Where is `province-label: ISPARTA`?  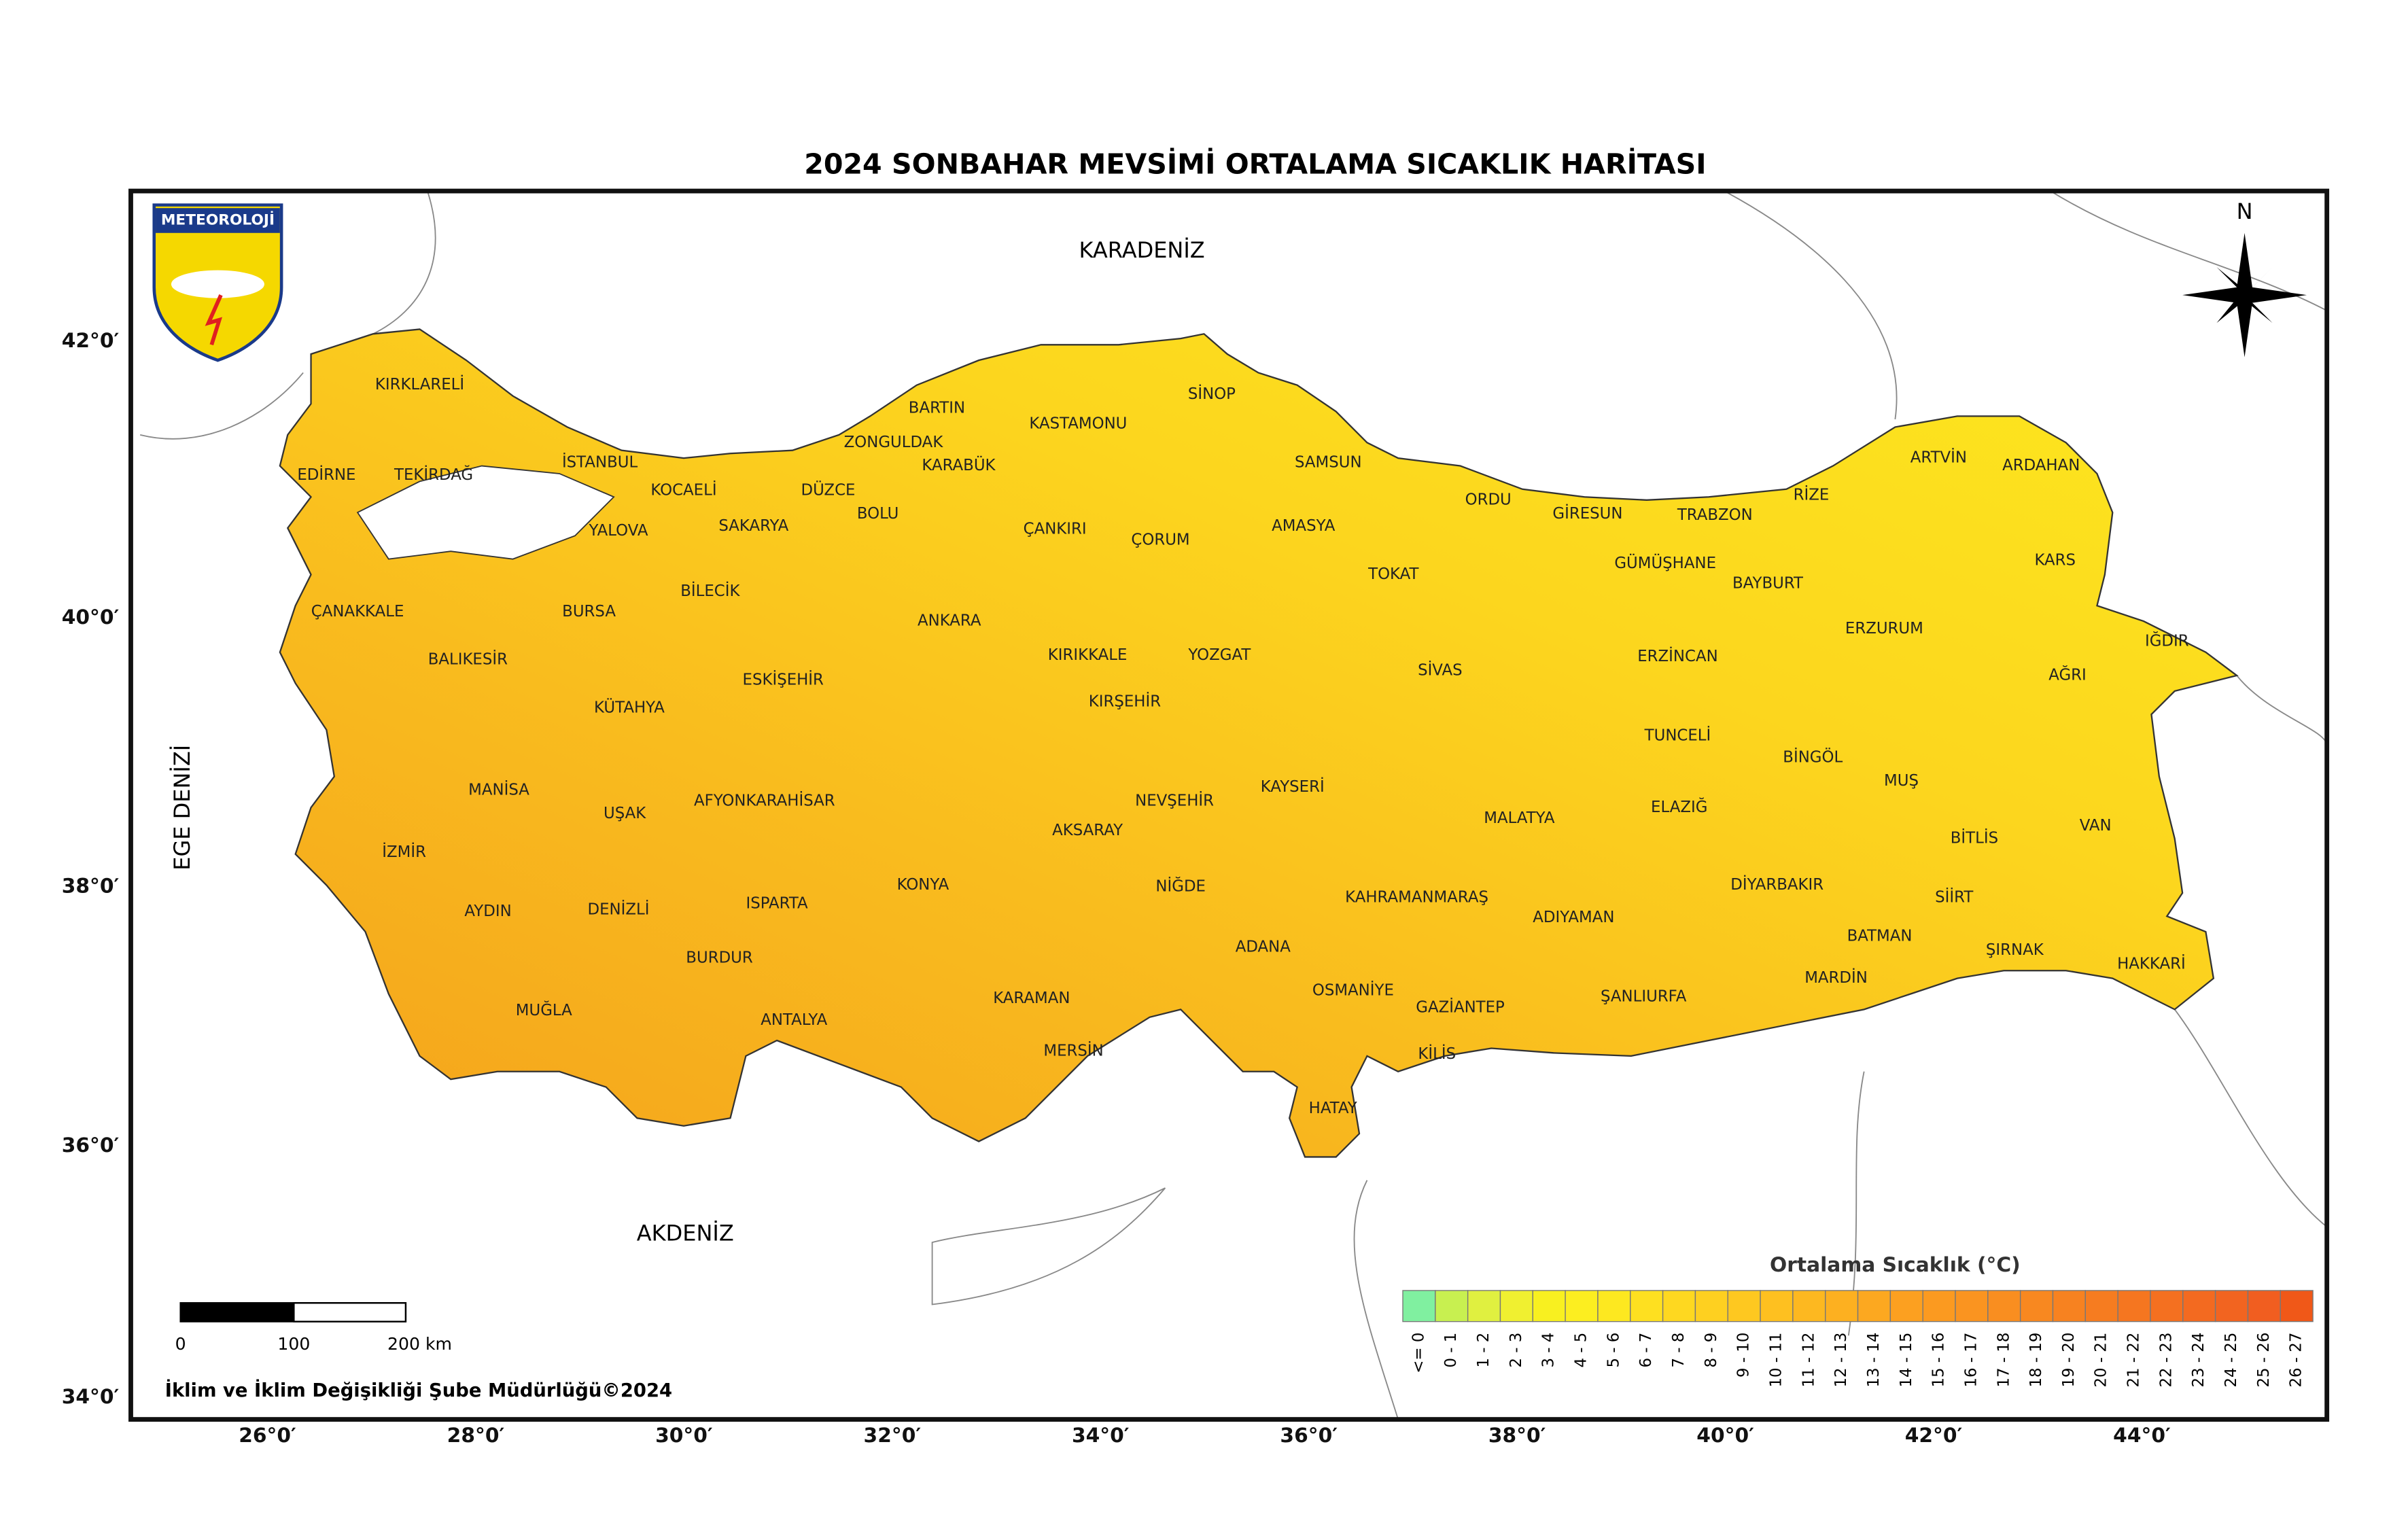 province-label: ISPARTA is located at coordinates (777, 903).